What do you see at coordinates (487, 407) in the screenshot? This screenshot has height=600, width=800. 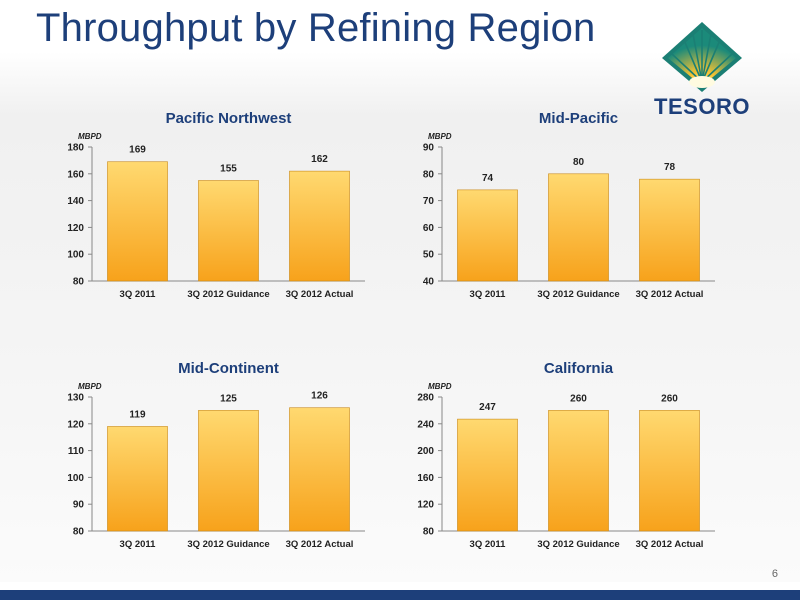 I see `data-label-3q-2011: 247` at bounding box center [487, 407].